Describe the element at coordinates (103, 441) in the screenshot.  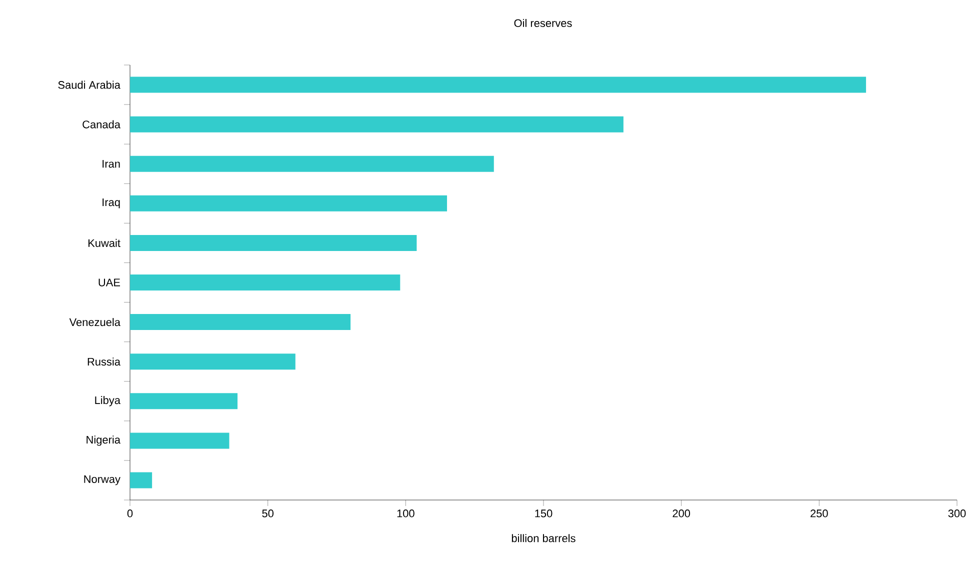
I see `y-tick-label: Nigeria` at that location.